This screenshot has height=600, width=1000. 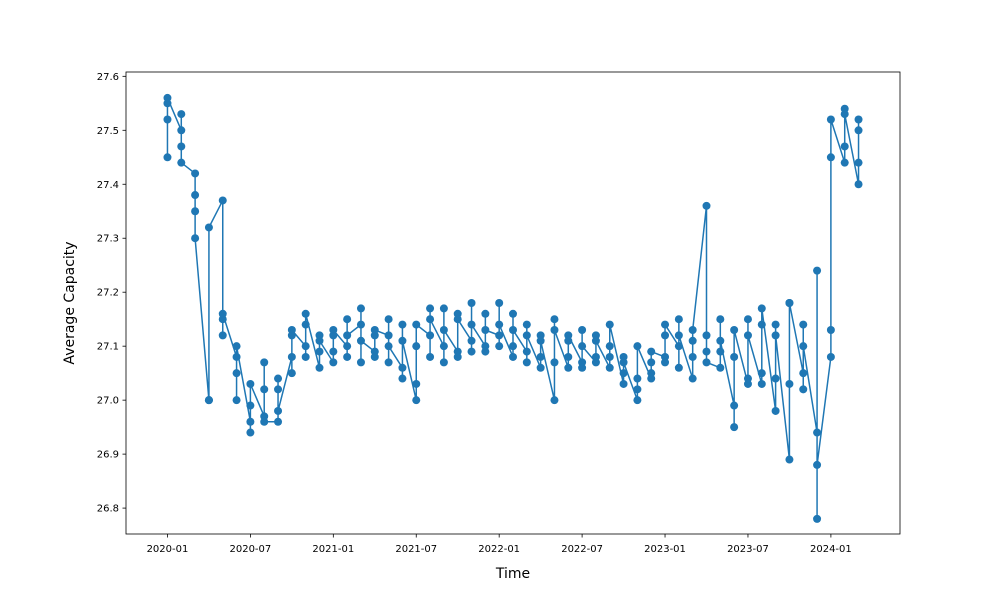 I want to click on y-tick-label: 27.6, so click(x=108, y=77).